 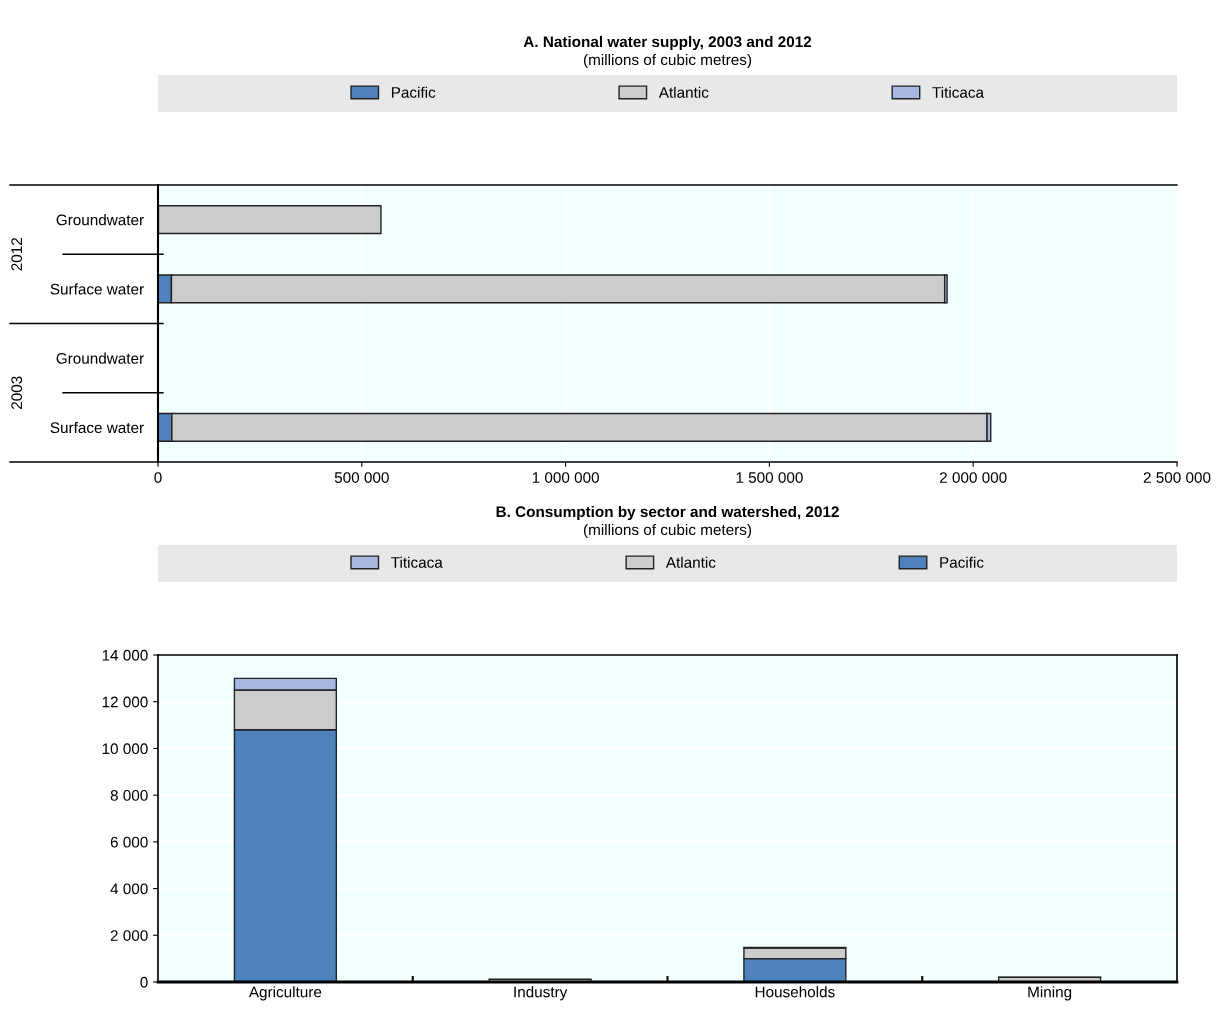 What do you see at coordinates (125, 749) in the screenshot?
I see `y-tick-label: 10 000` at bounding box center [125, 749].